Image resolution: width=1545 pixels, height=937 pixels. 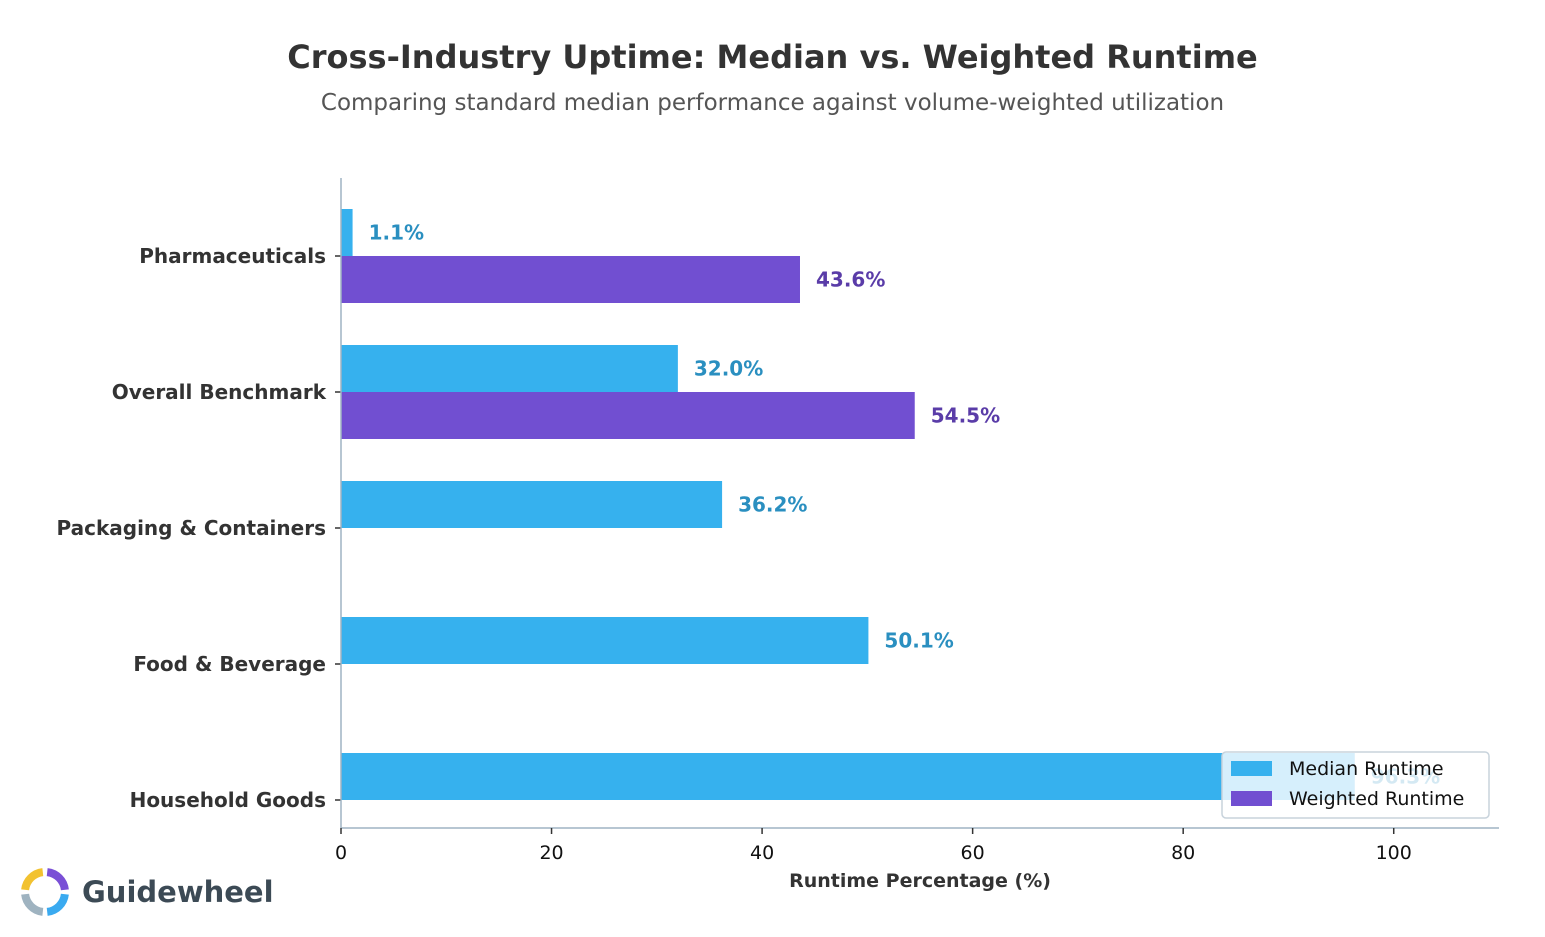 I want to click on legend: Median Runtime Weighted Runtime, so click(x=1355, y=785).